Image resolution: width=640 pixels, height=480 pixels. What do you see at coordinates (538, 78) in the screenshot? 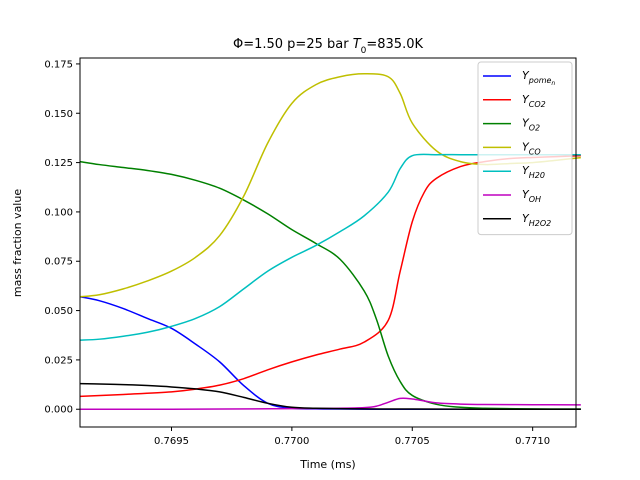
I see `legend-label: Ypomen` at bounding box center [538, 78].